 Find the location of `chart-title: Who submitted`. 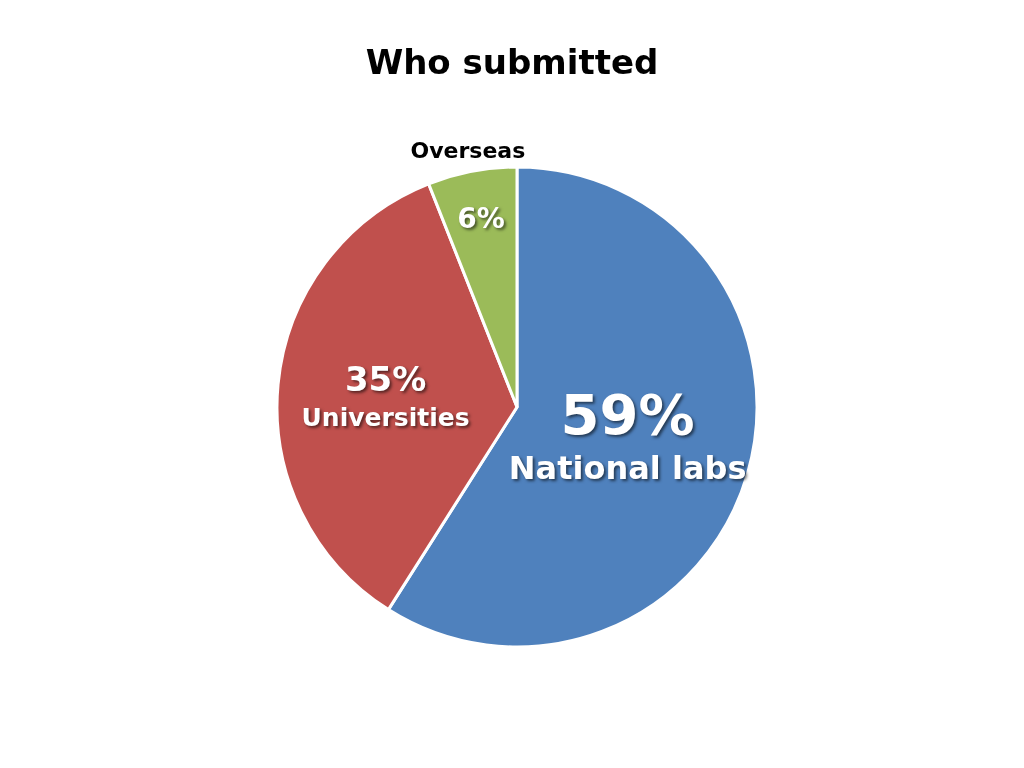

chart-title: Who submitted is located at coordinates (512, 62).